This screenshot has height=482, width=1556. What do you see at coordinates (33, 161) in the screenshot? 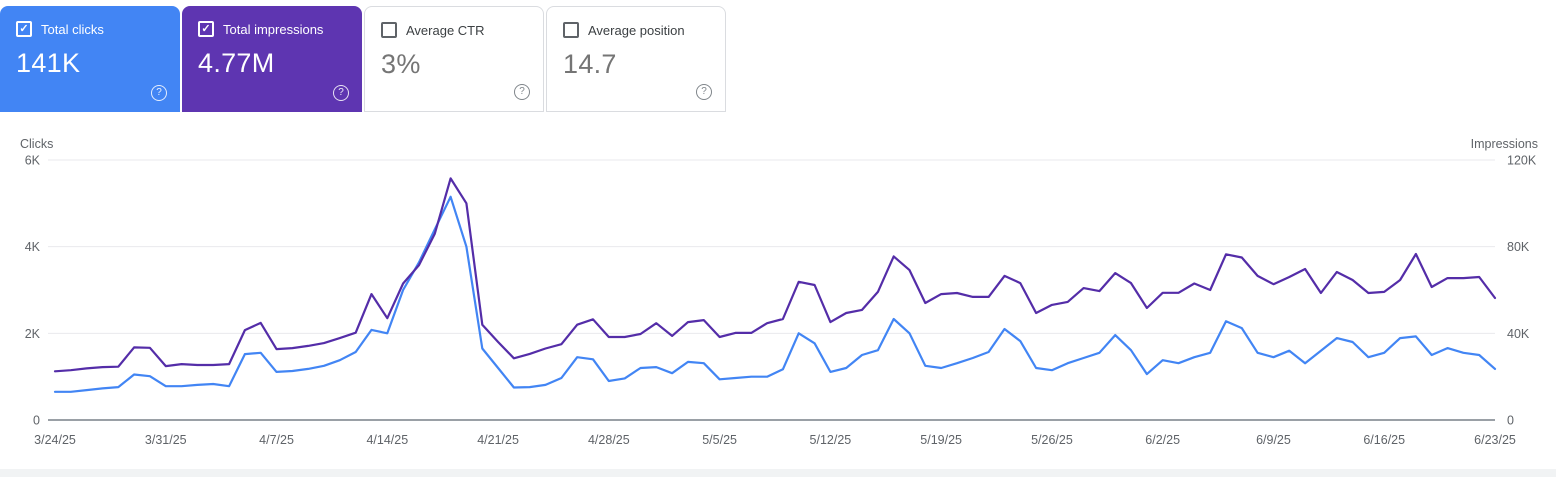
I see `svg-text: 6K` at bounding box center [33, 161].